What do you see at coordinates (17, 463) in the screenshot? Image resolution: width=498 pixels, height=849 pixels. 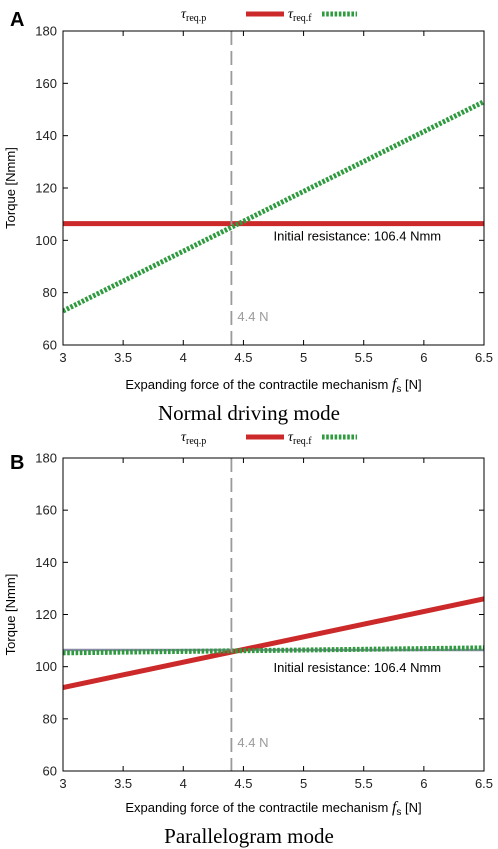 I see `panel-letter: B` at bounding box center [17, 463].